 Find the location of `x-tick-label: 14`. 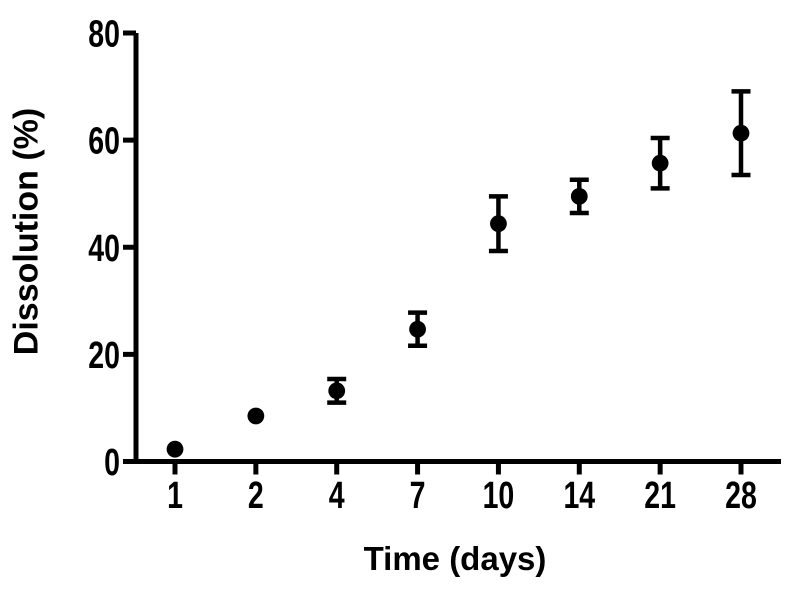

x-tick-label: 14 is located at coordinates (579, 496).